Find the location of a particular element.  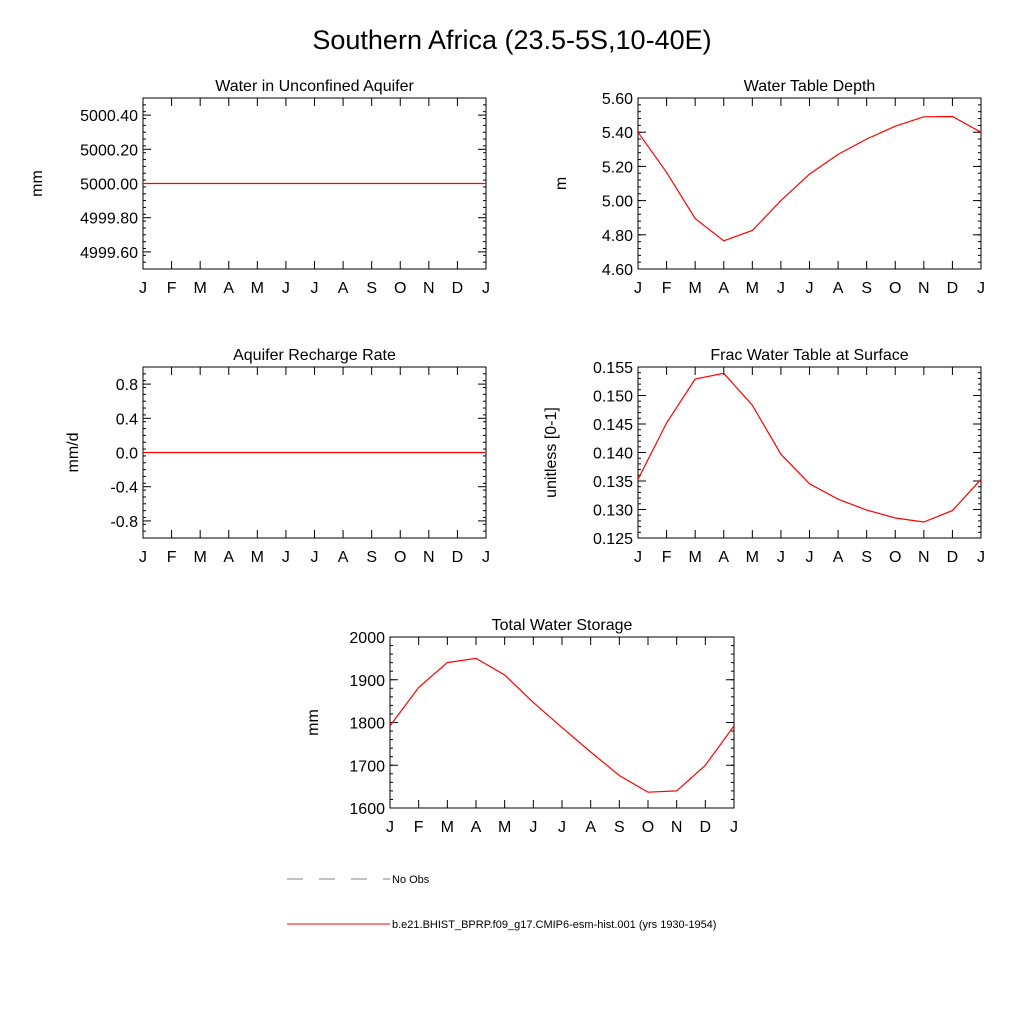

y-axis-label: m is located at coordinates (561, 183).